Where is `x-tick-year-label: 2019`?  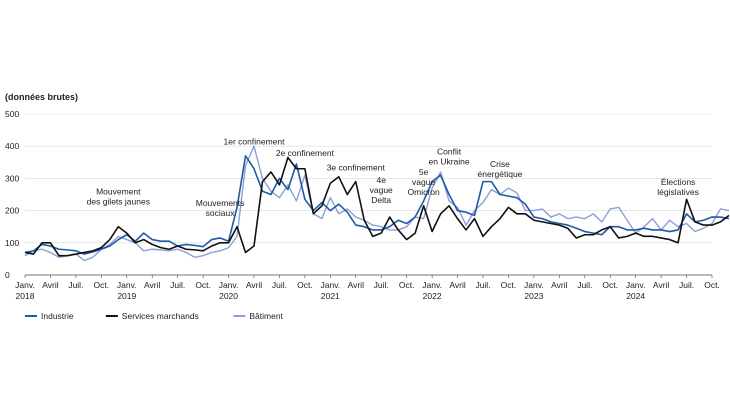
x-tick-year-label: 2019 is located at coordinates (126, 296).